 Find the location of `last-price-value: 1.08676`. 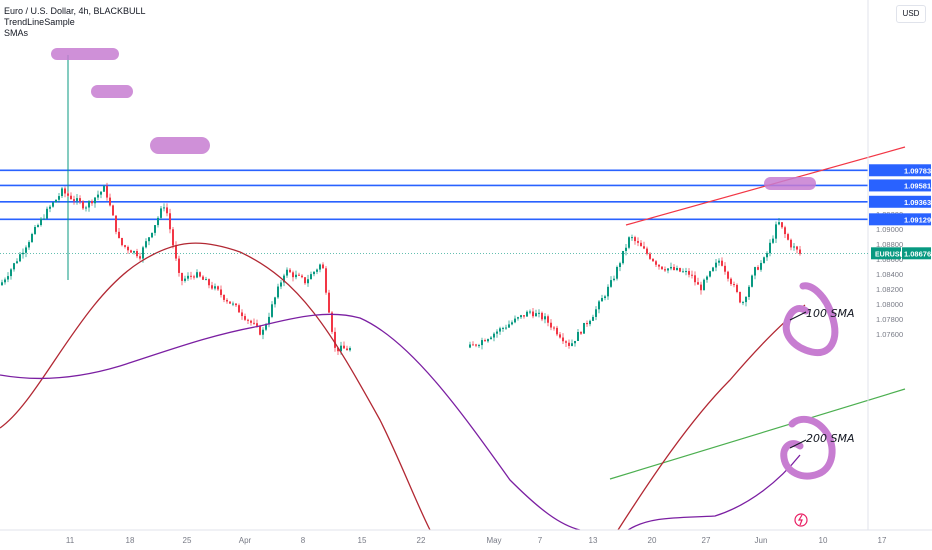

last-price-value: 1.08676 is located at coordinates (917, 253).